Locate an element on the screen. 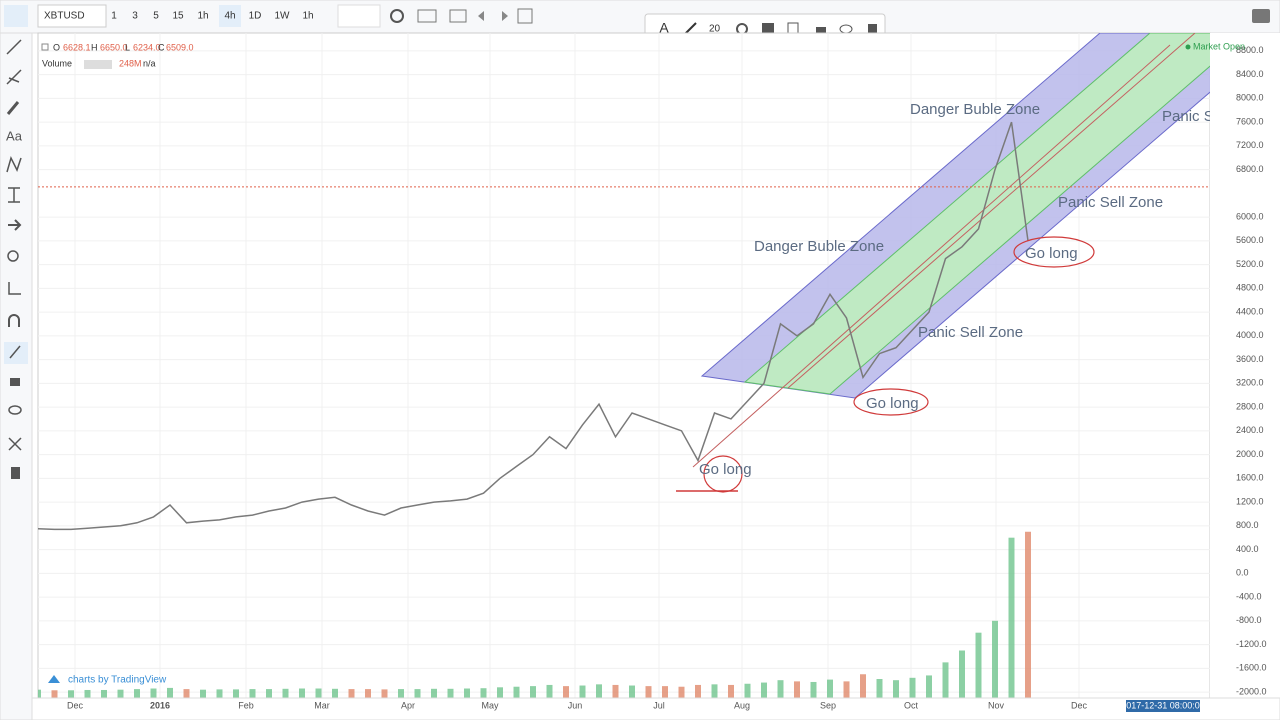  legend-h: 6650.0 is located at coordinates (114, 47).